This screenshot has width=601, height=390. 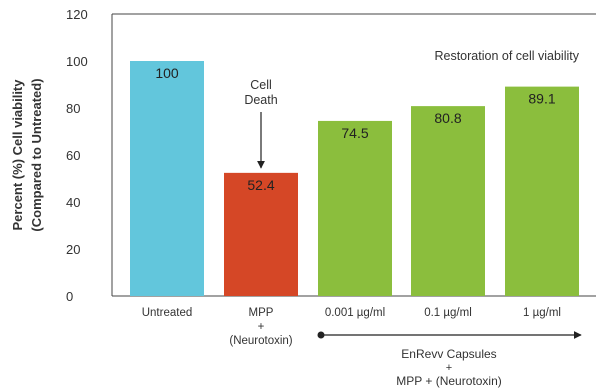 I want to click on x-tick-label: (Neurotoxin), so click(x=260, y=341).